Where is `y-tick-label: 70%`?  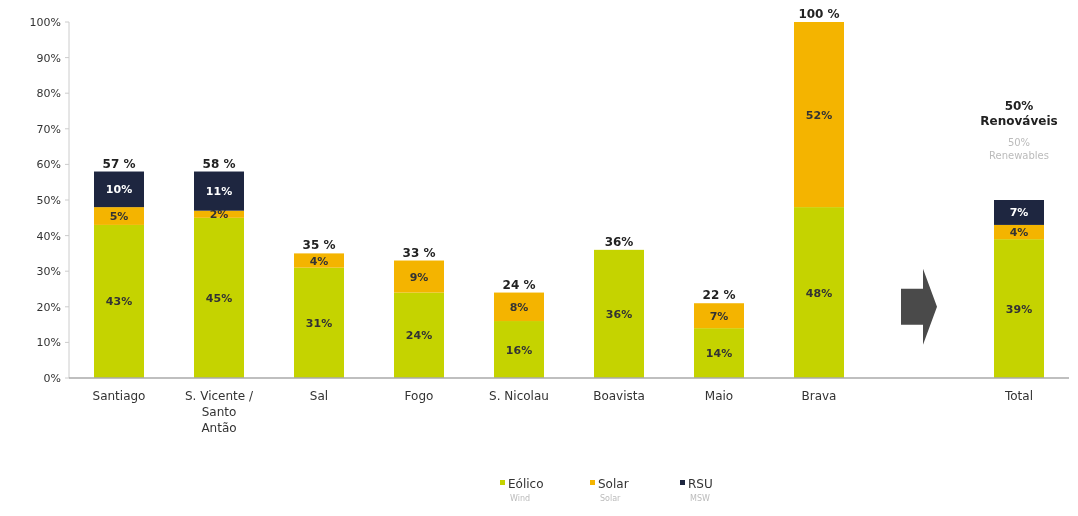 y-tick-label: 70% is located at coordinates (48, 129).